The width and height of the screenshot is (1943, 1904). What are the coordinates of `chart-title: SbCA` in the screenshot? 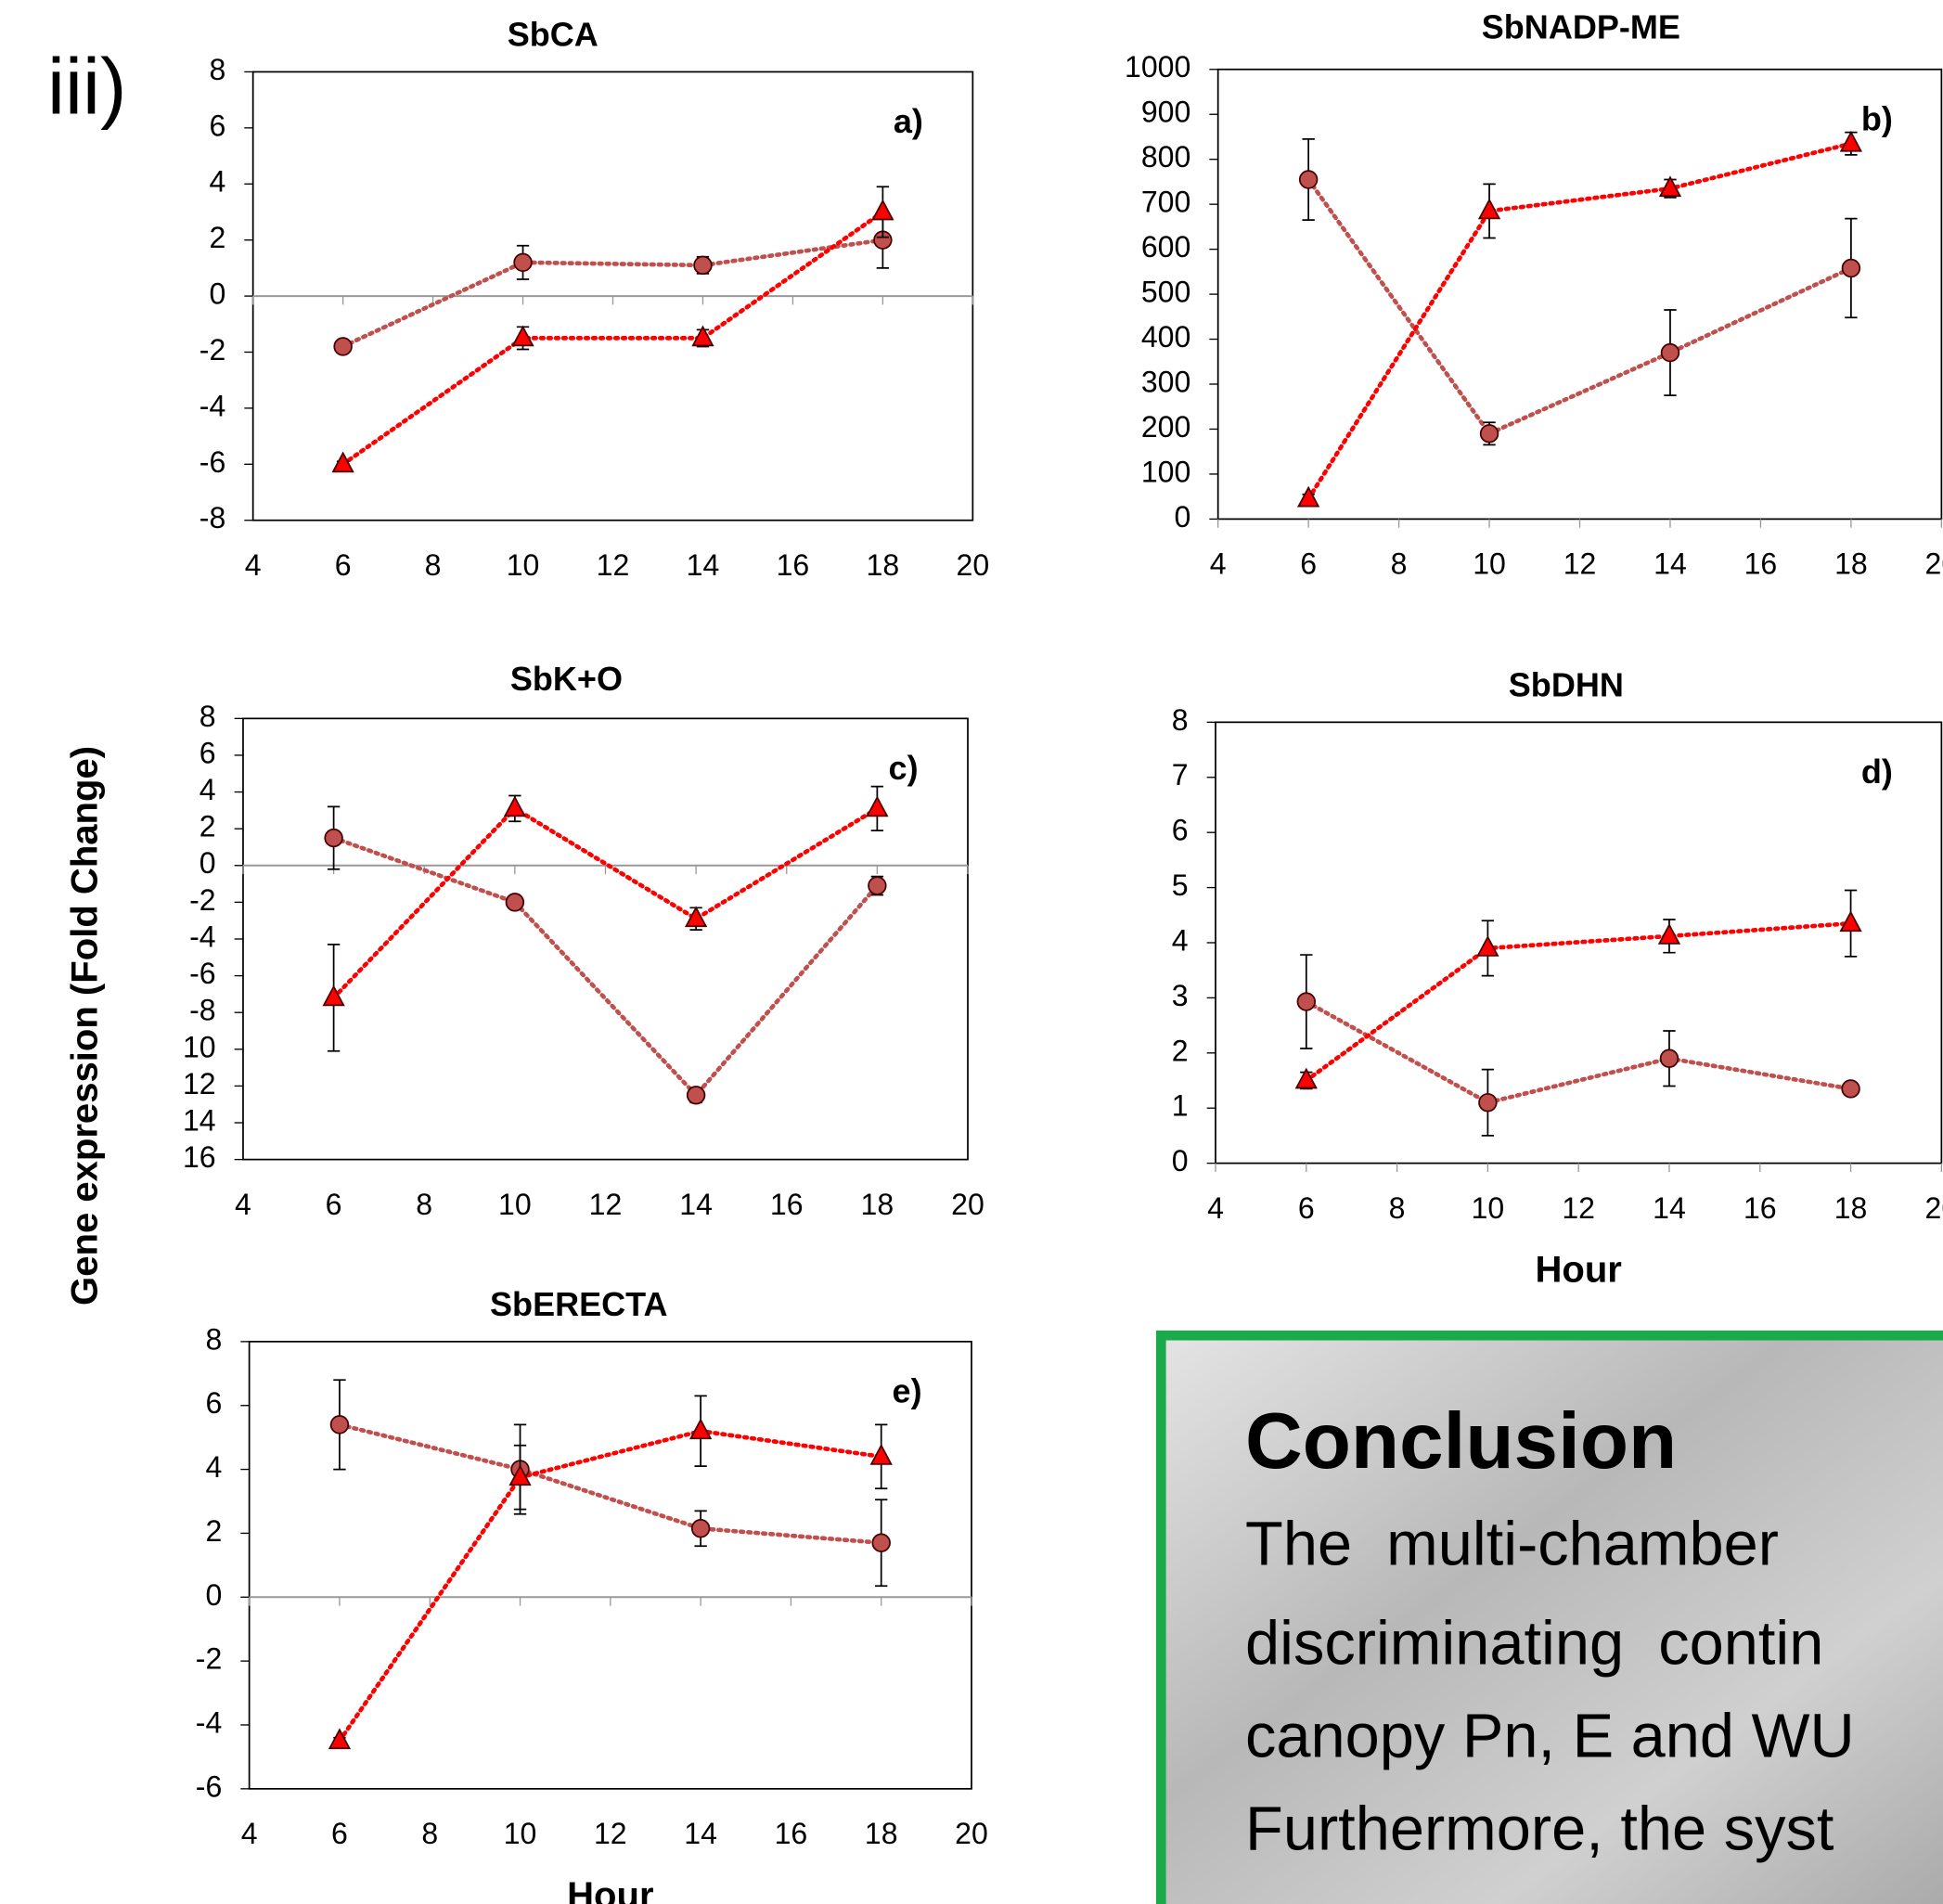 It's located at (553, 35).